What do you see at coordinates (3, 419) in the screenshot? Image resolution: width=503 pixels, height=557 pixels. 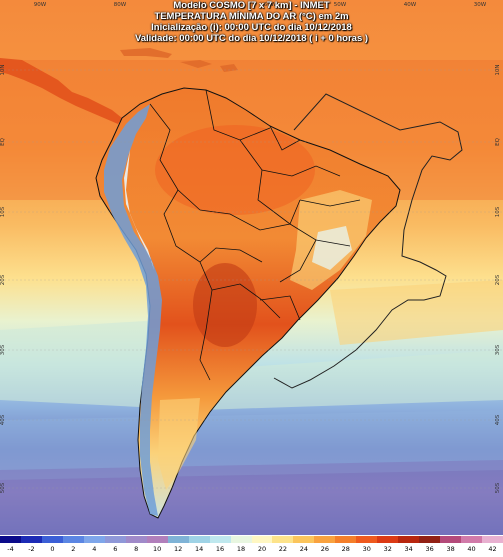 I see `left-latitude-label: 40S` at bounding box center [3, 419].